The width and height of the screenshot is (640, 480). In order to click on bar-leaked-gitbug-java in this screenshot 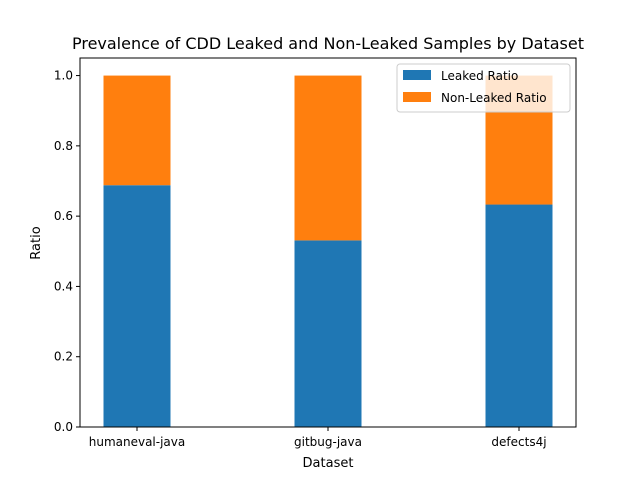, I will do `click(328, 333)`.